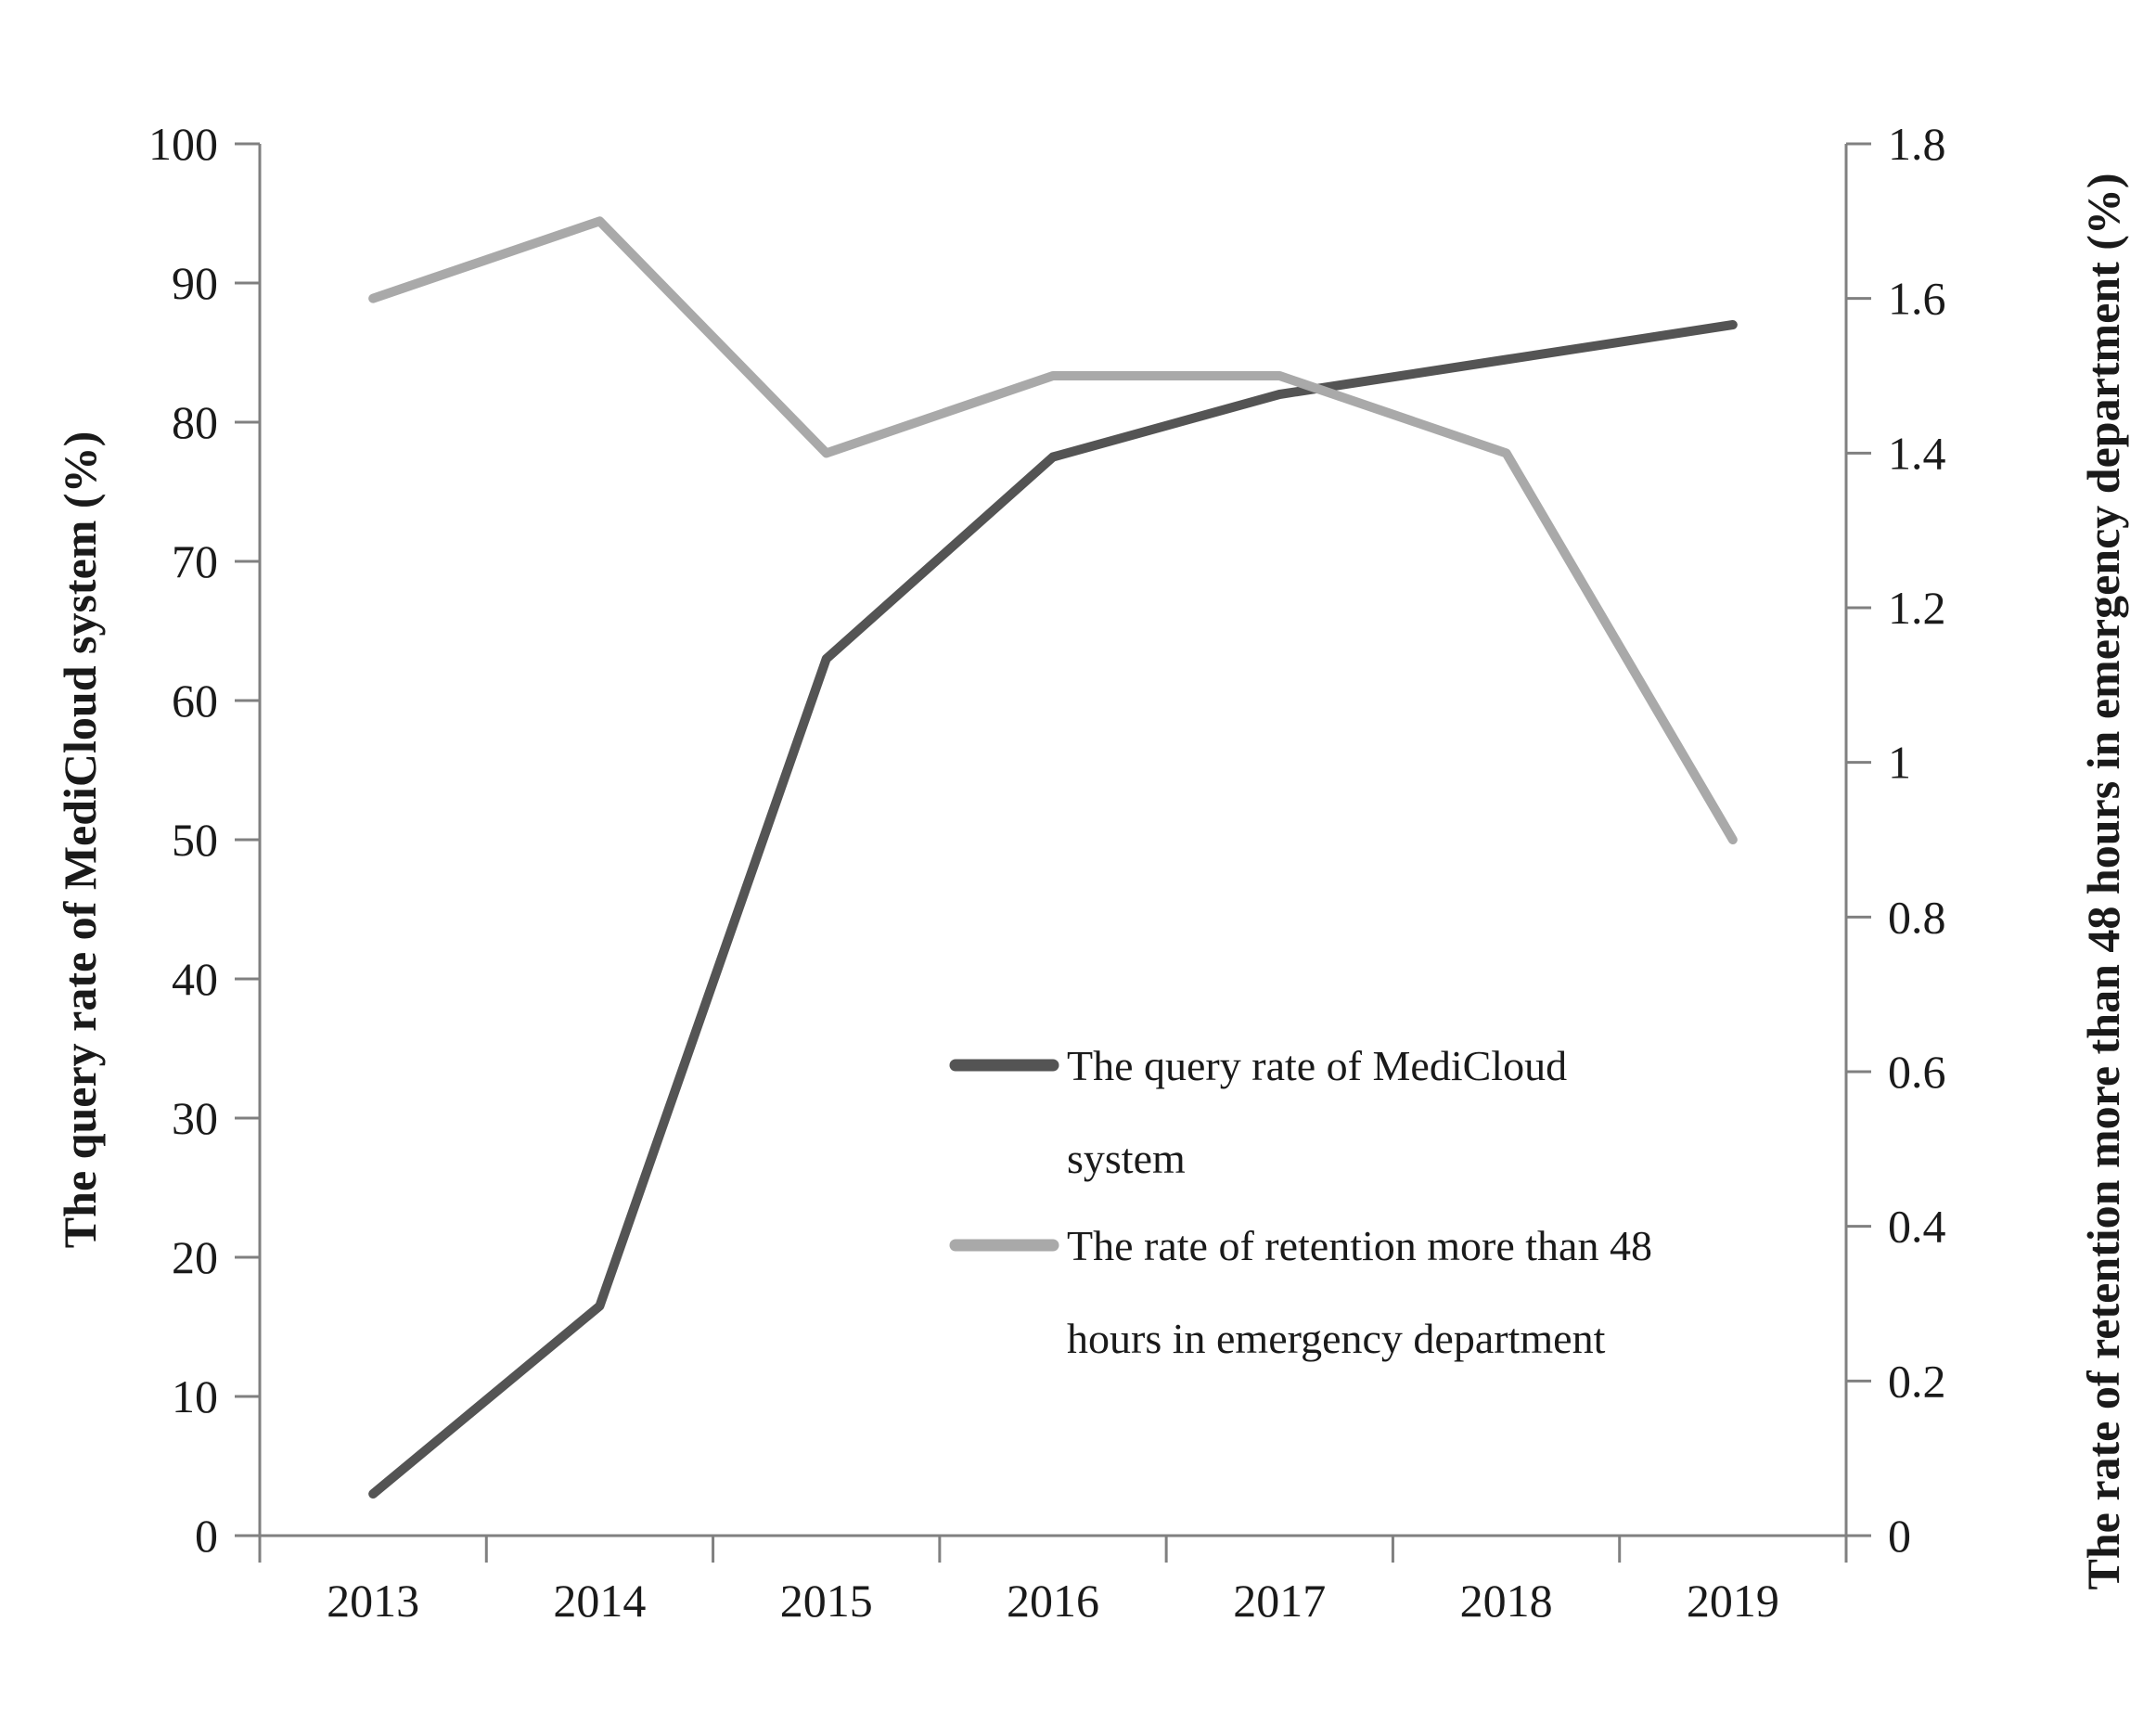  I want to click on left-axis-tick-label: 40, so click(195, 979).